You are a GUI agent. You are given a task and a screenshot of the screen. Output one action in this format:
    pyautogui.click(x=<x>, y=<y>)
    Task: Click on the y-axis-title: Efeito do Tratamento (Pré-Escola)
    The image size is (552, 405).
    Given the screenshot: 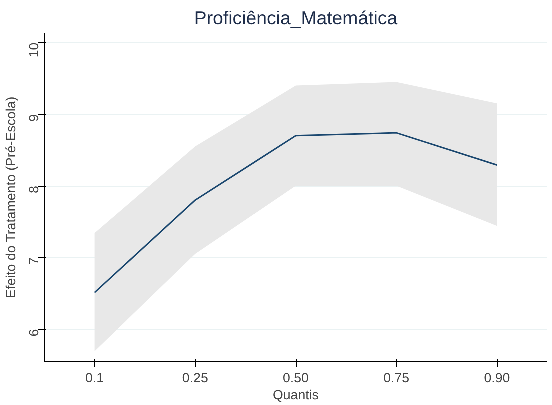 What is the action you would take?
    pyautogui.click(x=11, y=197)
    